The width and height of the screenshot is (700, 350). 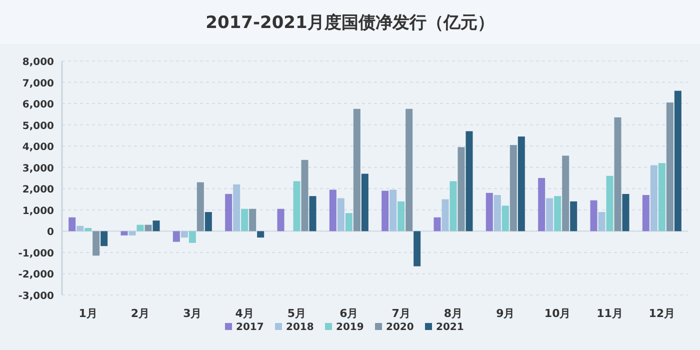 I want to click on legend-label: 2019, so click(x=350, y=327).